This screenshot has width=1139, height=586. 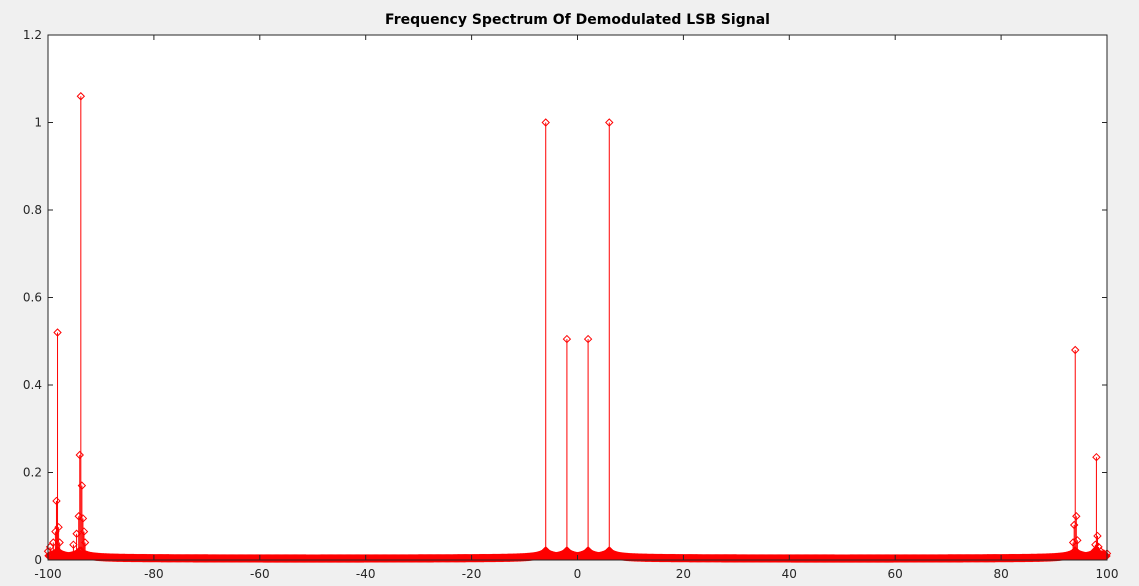 I want to click on x-tick-label: -20, so click(x=472, y=574).